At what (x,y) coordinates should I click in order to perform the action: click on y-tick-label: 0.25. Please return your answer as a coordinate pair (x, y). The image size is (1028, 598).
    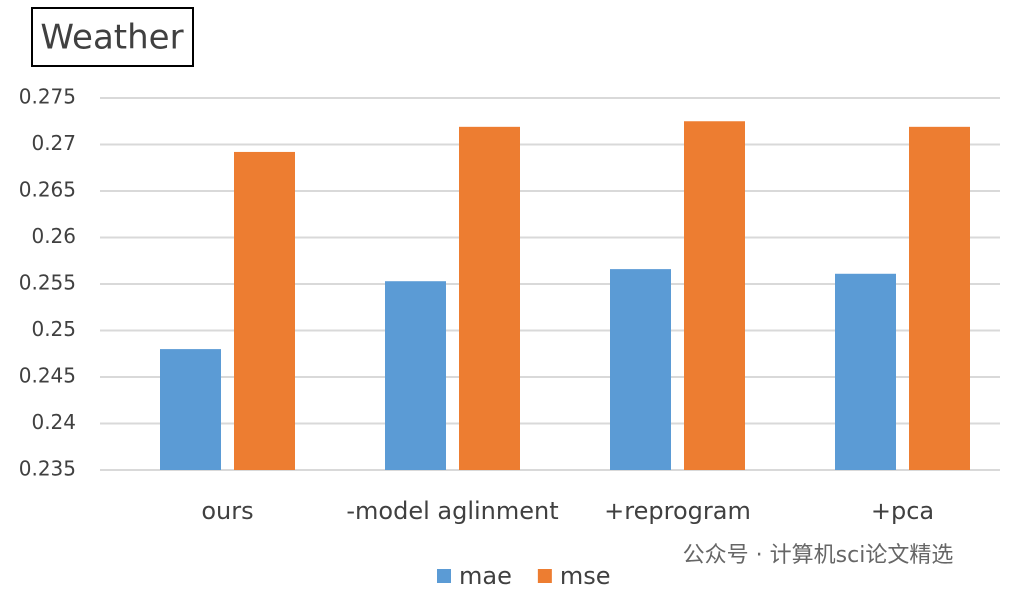
    Looking at the image, I should click on (53, 329).